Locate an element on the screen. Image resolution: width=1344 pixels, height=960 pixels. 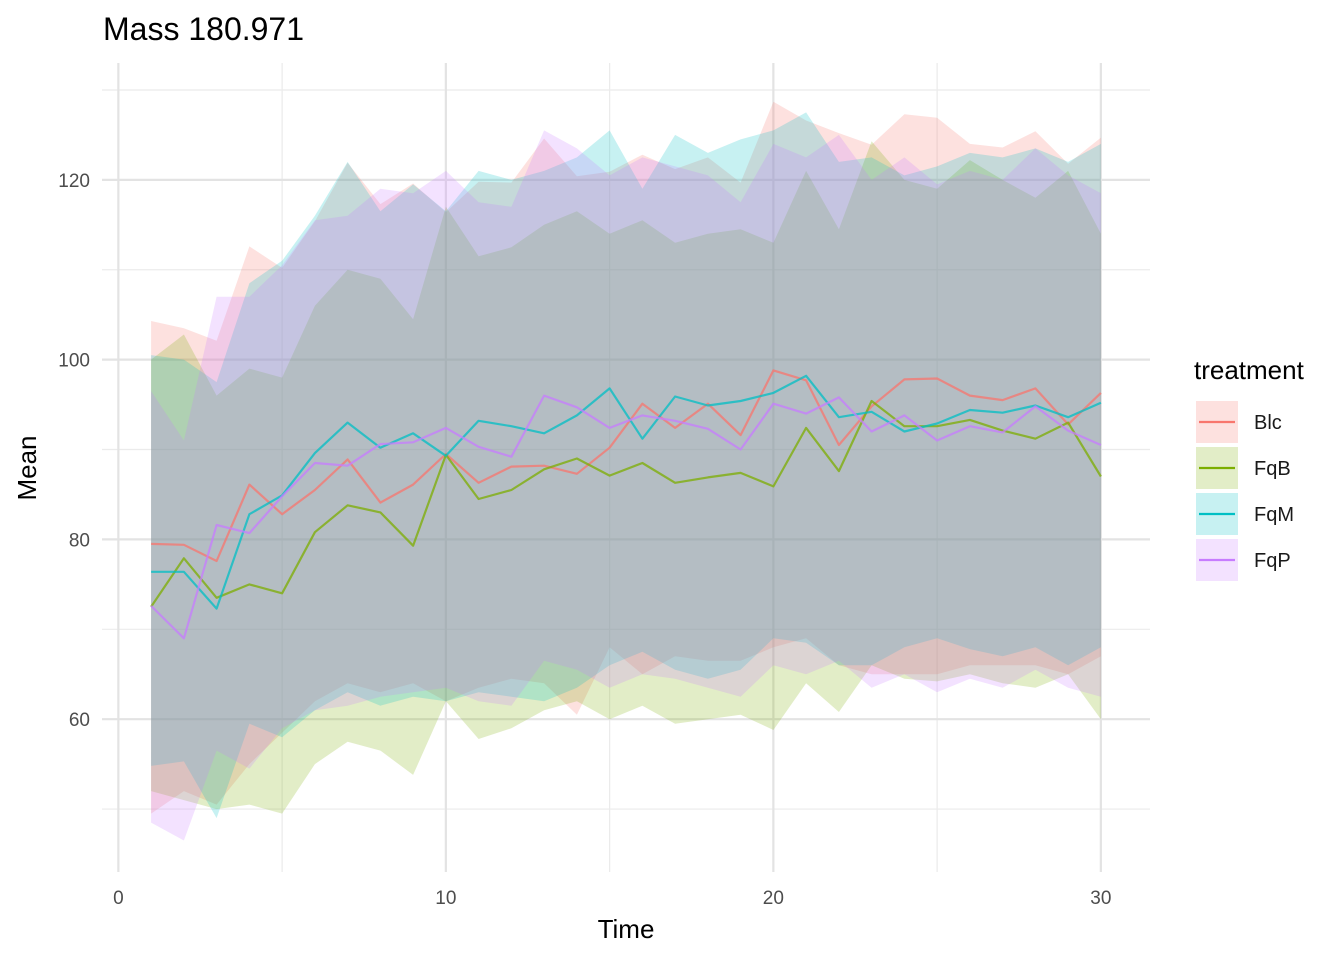
x-tick-label: 0 is located at coordinates (118, 898).